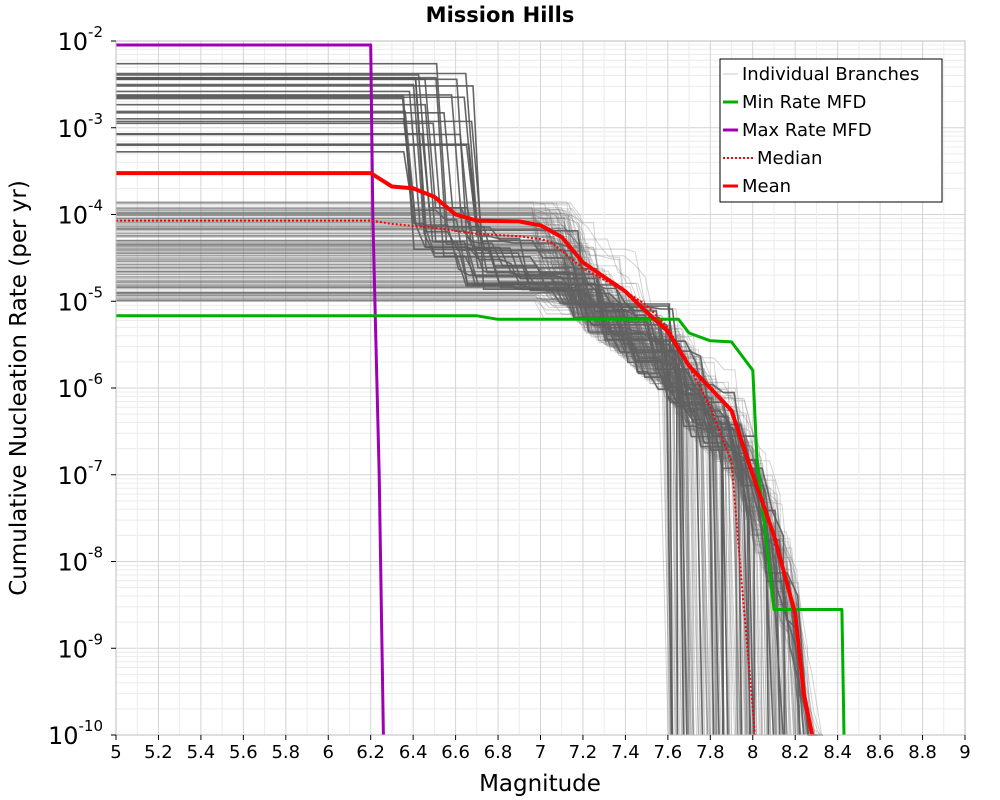 This screenshot has height=800, width=1000. What do you see at coordinates (964, 752) in the screenshot?
I see `x-tick-label: 9` at bounding box center [964, 752].